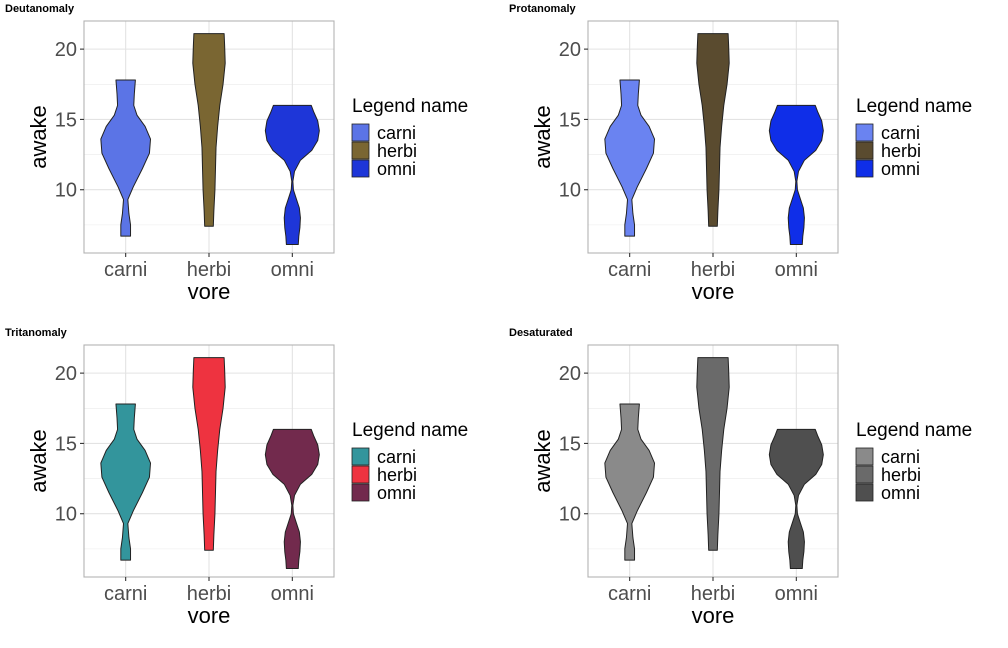  Describe the element at coordinates (543, 9) in the screenshot. I see `panel-title: Protanomaly` at that location.